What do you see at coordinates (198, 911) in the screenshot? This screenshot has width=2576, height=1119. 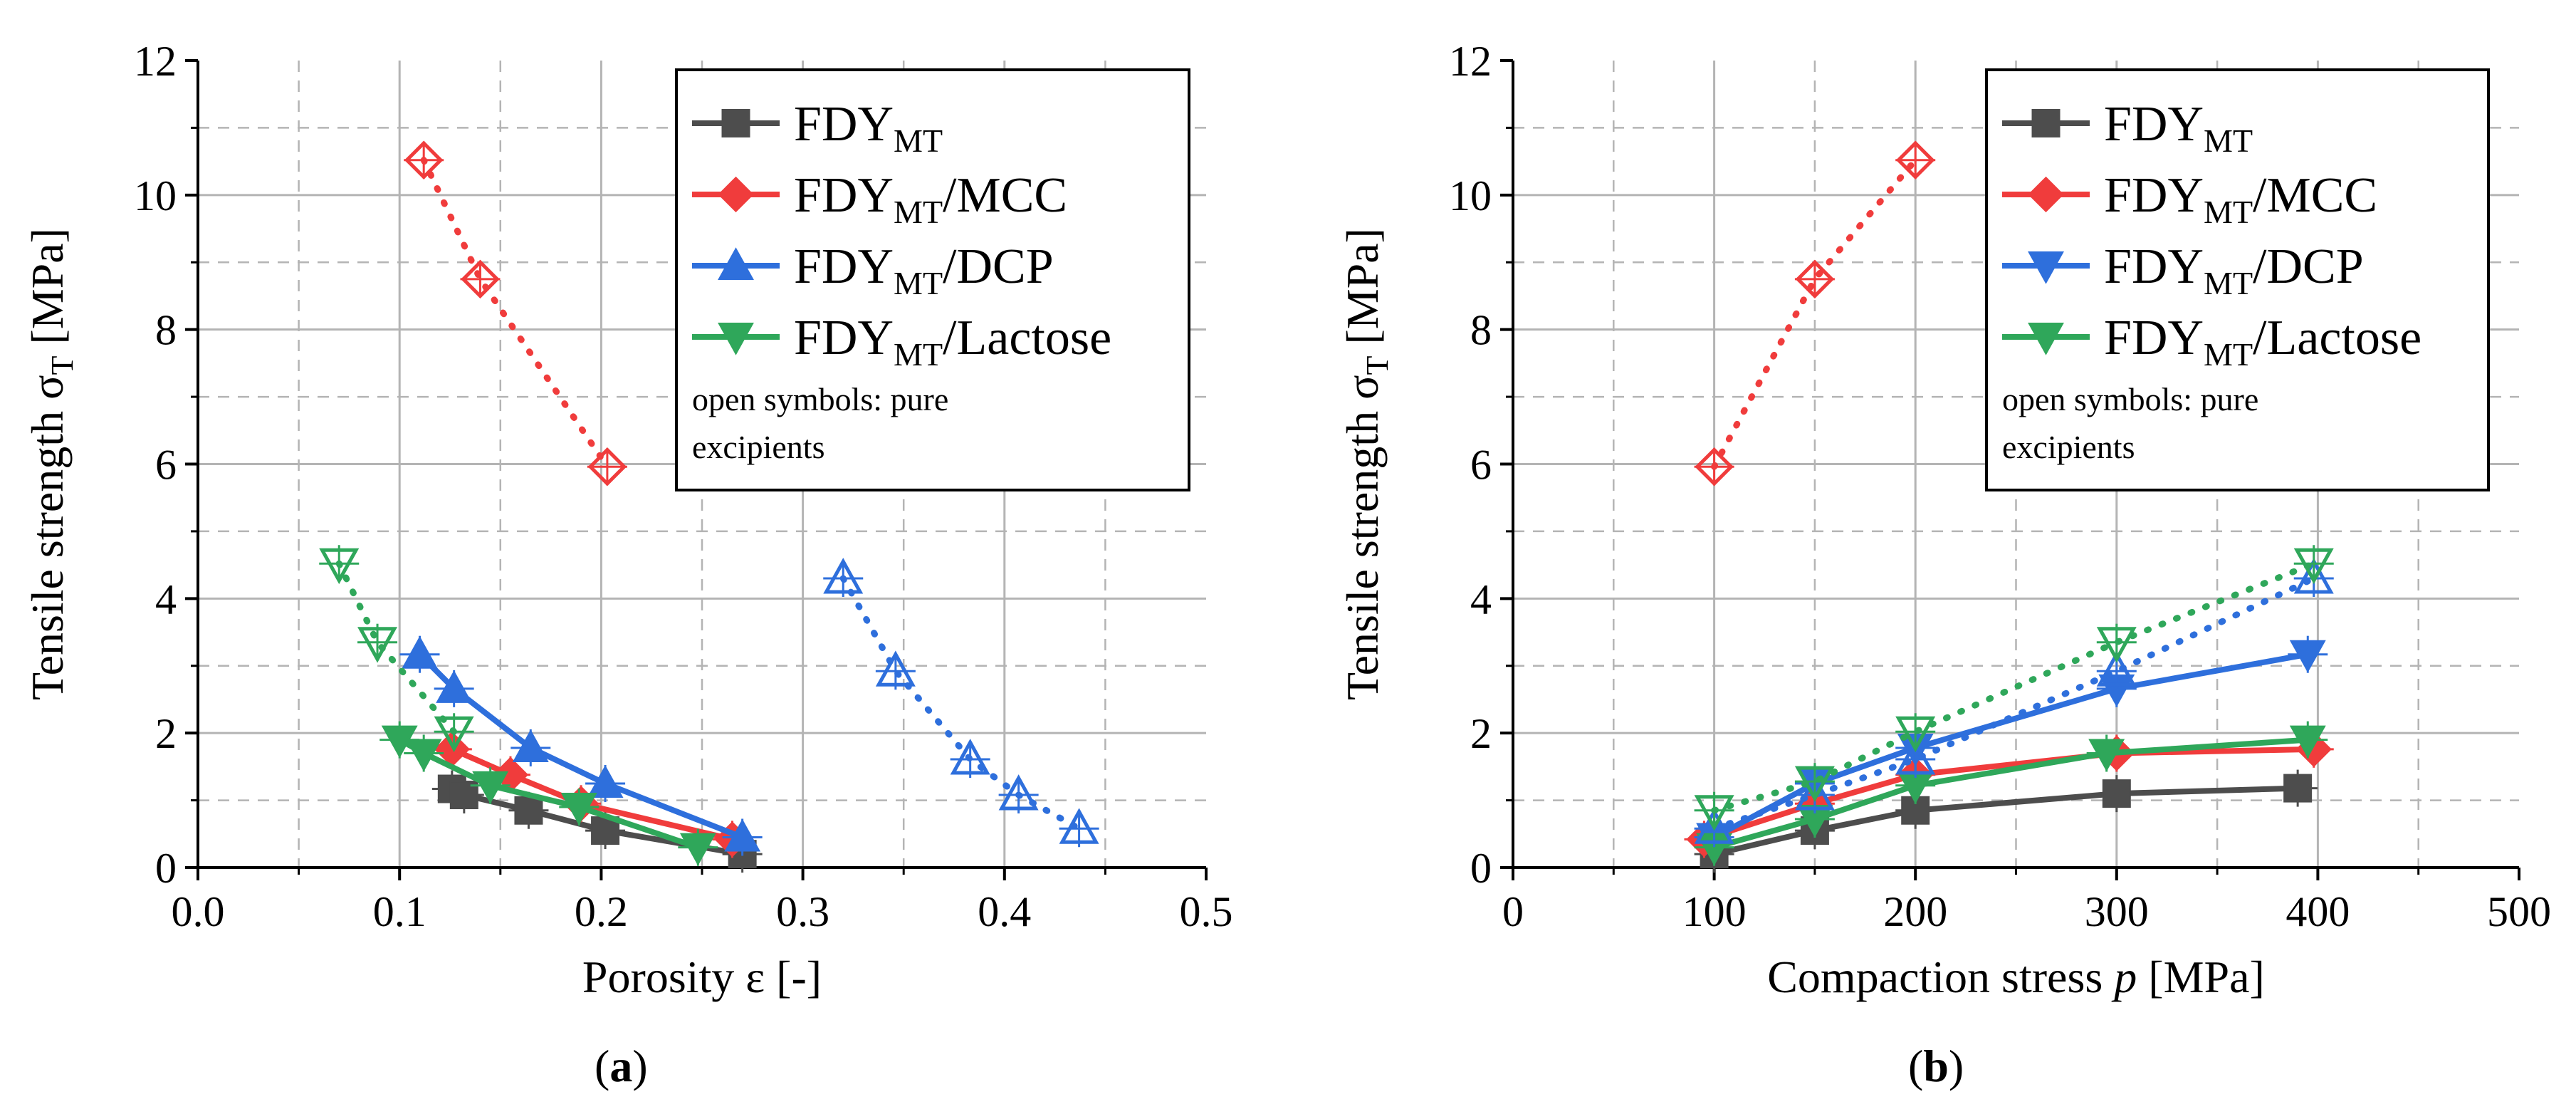 I see `x-tick-label: 0.0` at bounding box center [198, 911].